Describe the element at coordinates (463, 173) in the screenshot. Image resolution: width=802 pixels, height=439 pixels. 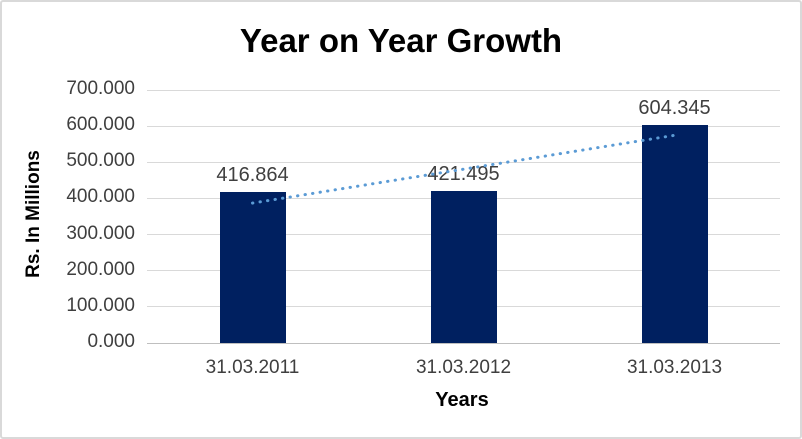
I see `bar-data-label: 421.495` at that location.